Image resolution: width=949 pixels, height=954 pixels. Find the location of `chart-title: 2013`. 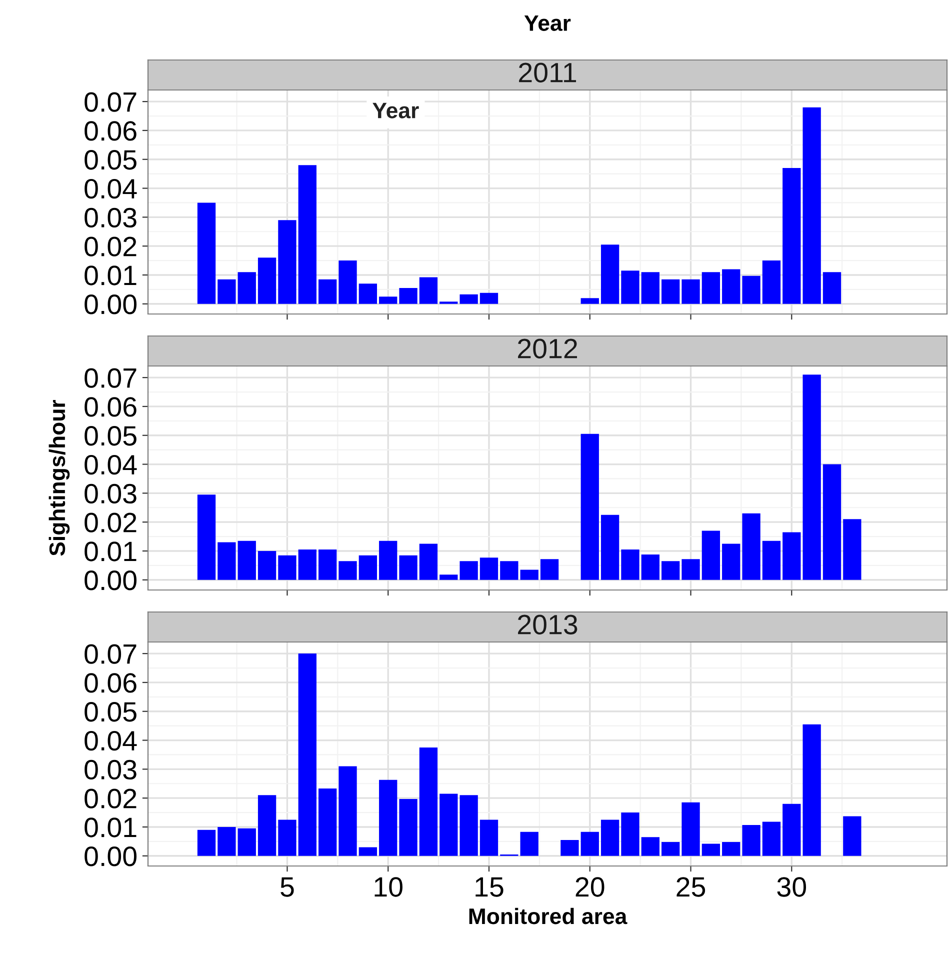

chart-title: 2013 is located at coordinates (548, 624).